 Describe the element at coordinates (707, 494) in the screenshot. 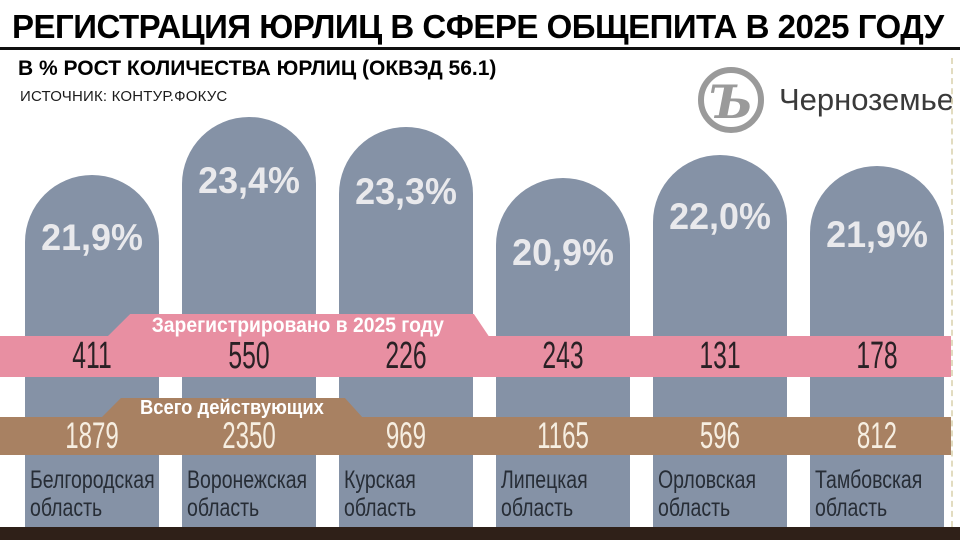

I see `region-label: Орловская область` at that location.